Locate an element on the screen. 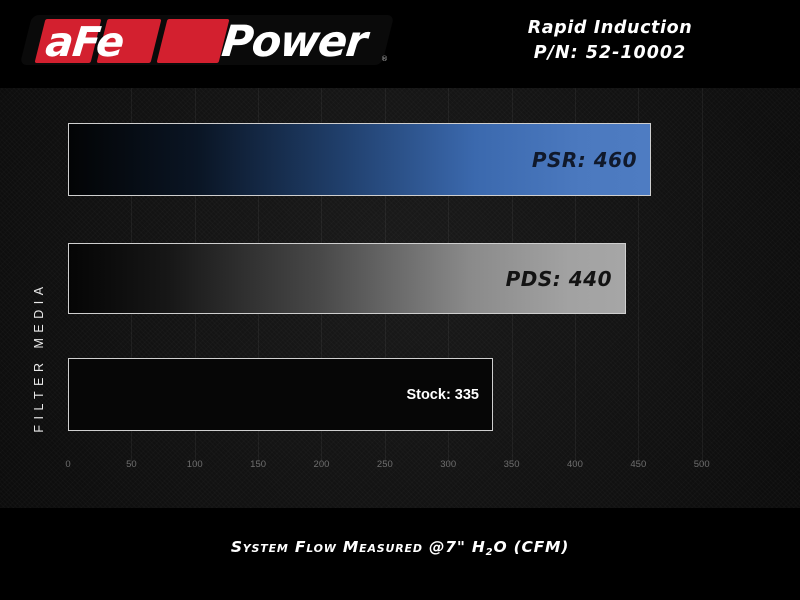  product-name: Rapid Induction is located at coordinates (610, 28).